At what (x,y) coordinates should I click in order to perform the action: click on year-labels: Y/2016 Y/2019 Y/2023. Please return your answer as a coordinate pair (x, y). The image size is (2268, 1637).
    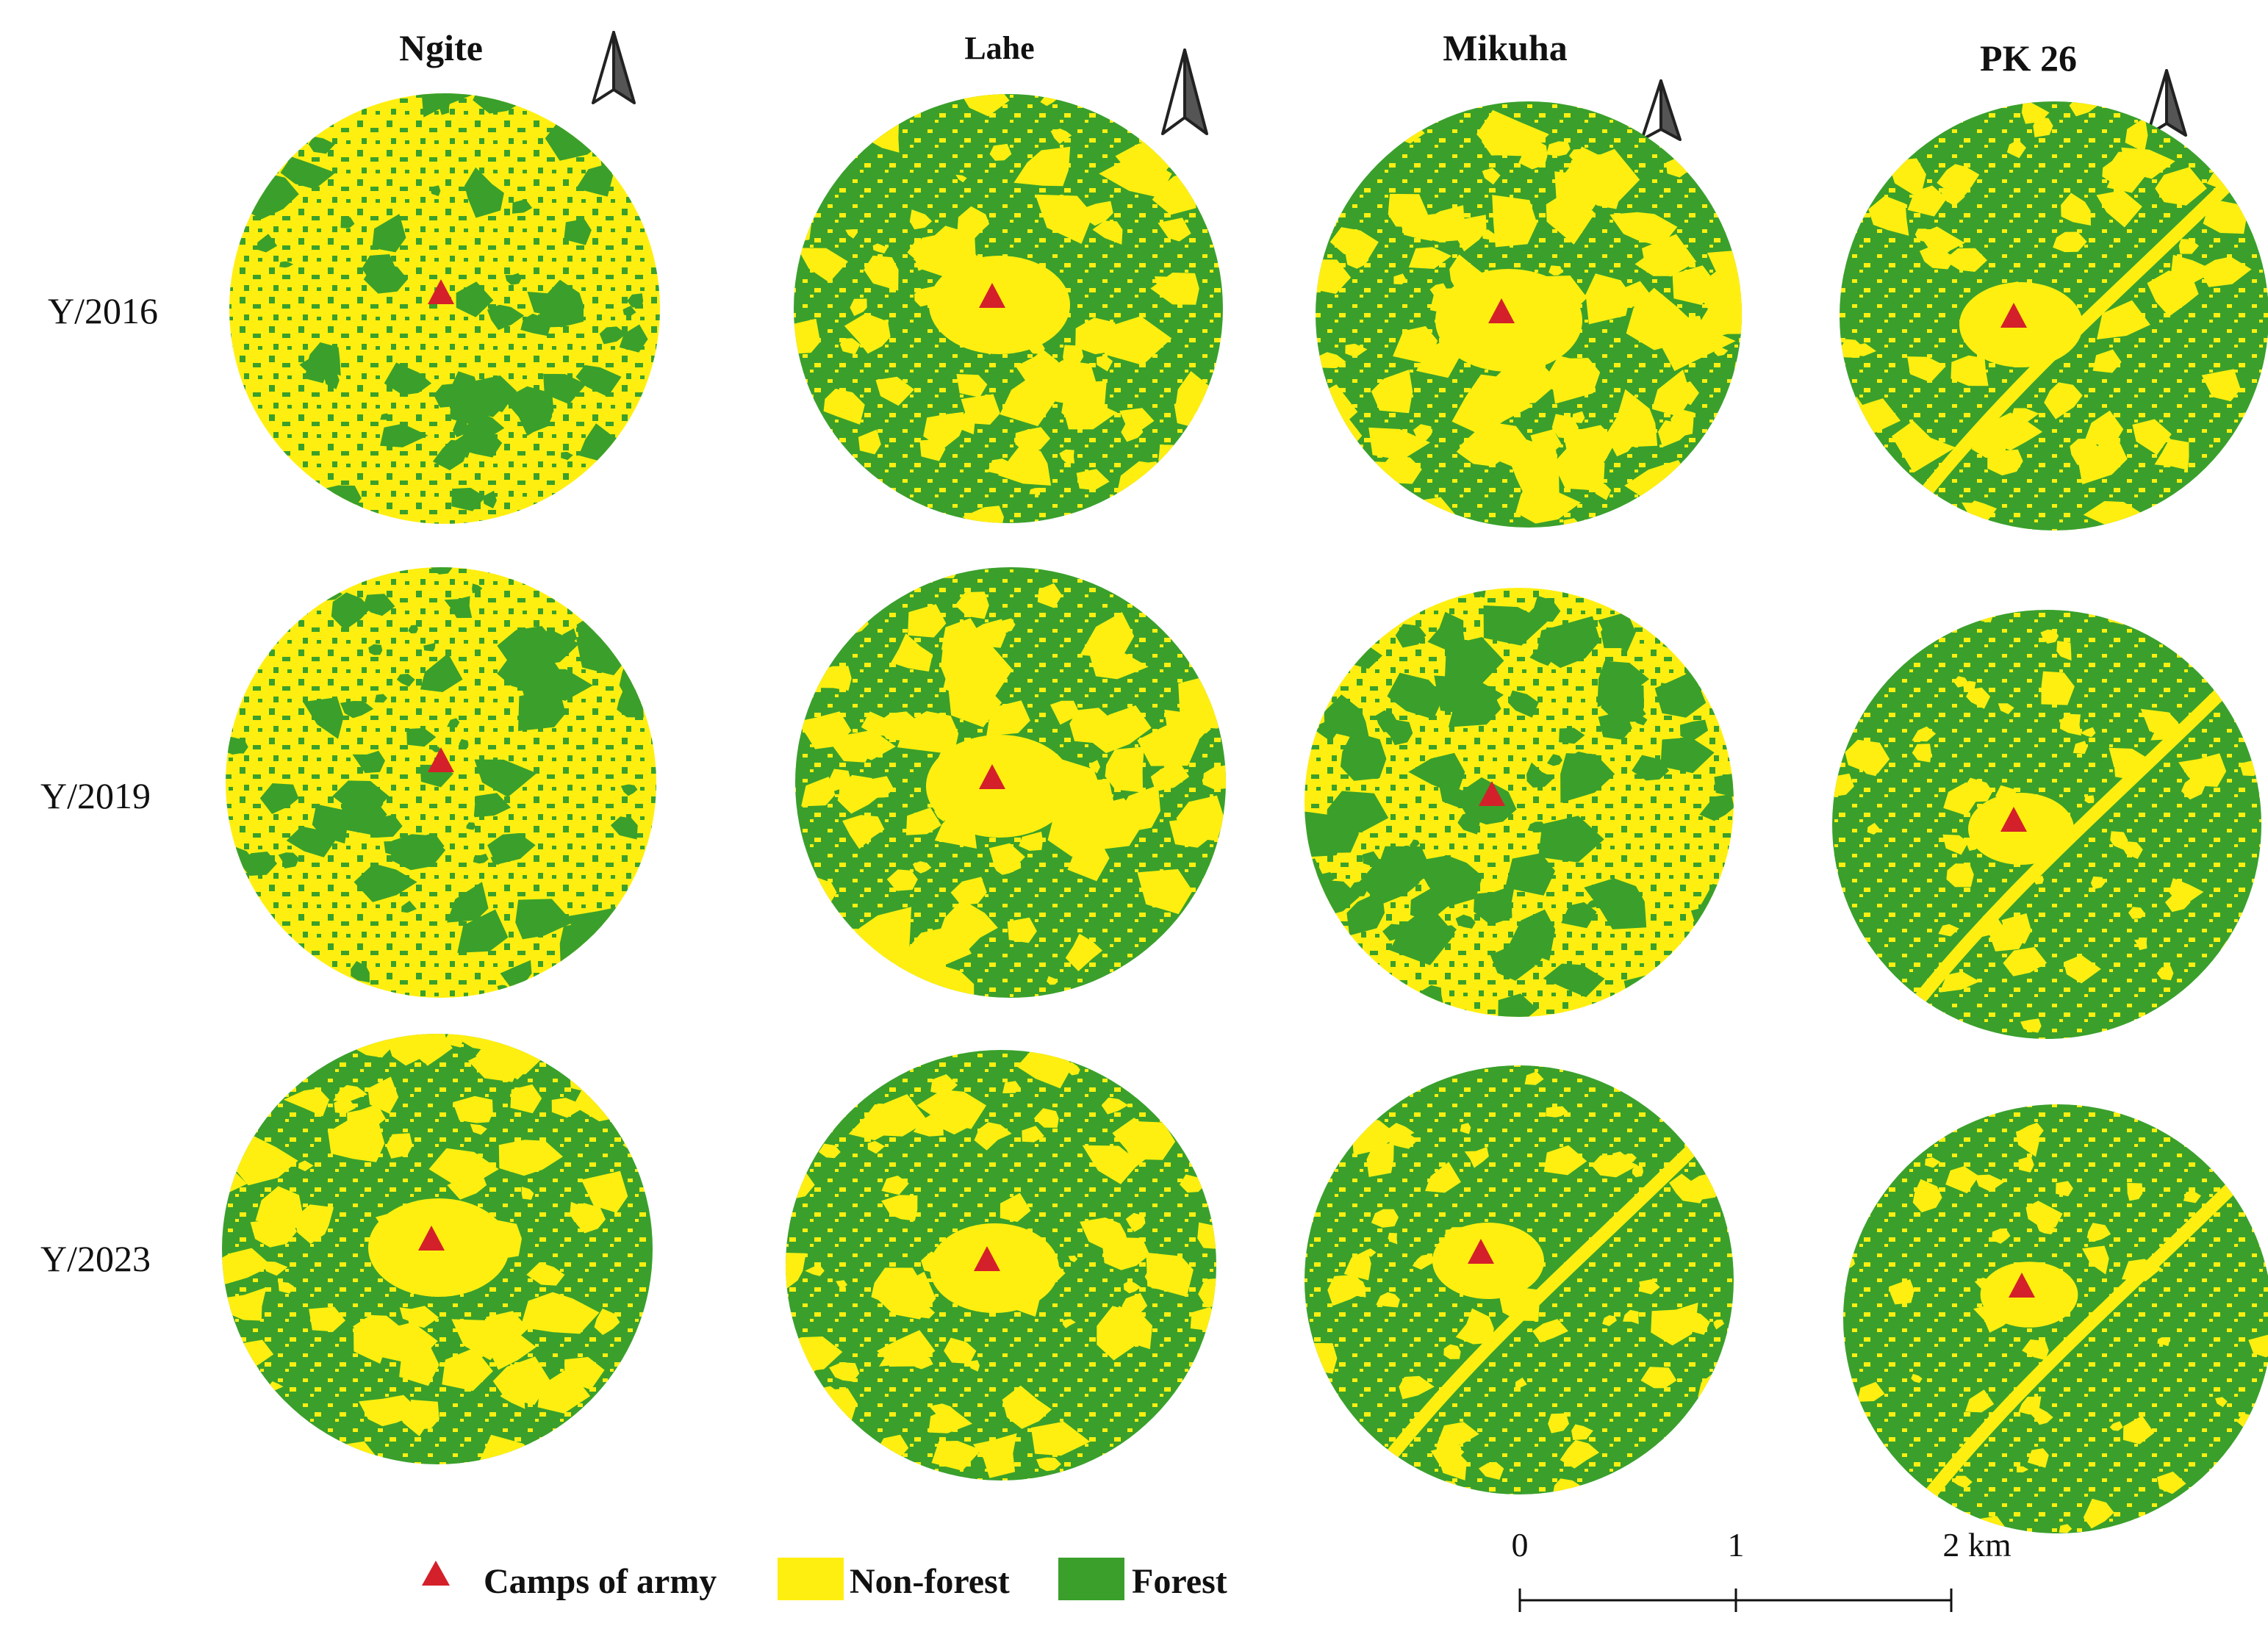
    Looking at the image, I should click on (99, 785).